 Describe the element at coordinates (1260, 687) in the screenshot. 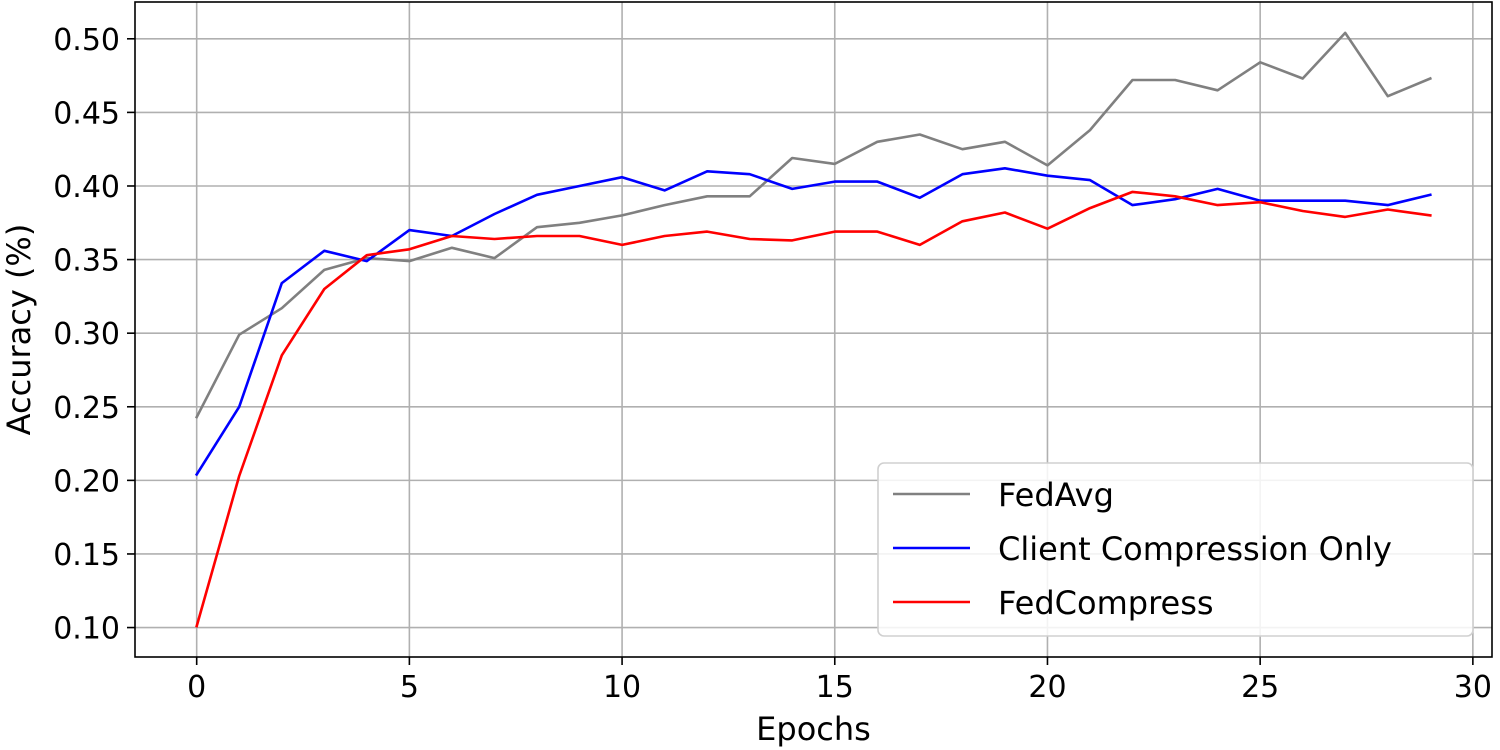

I see `x-tick-label: 25` at that location.